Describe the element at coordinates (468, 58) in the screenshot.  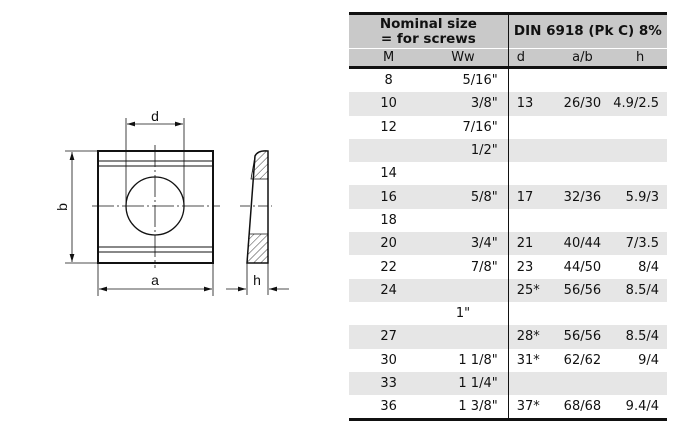
I see `col-Ww: Ww` at that location.